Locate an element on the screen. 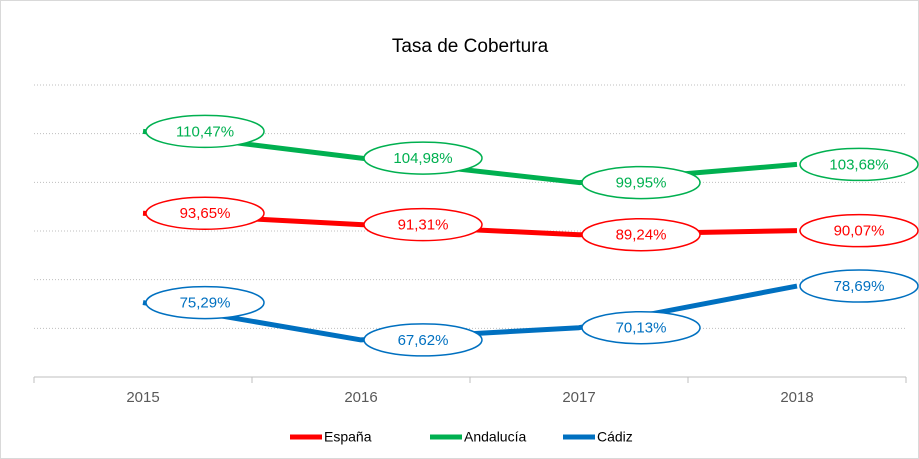 Image resolution: width=919 pixels, height=459 pixels. x-tick-label: 2018 is located at coordinates (796, 397).